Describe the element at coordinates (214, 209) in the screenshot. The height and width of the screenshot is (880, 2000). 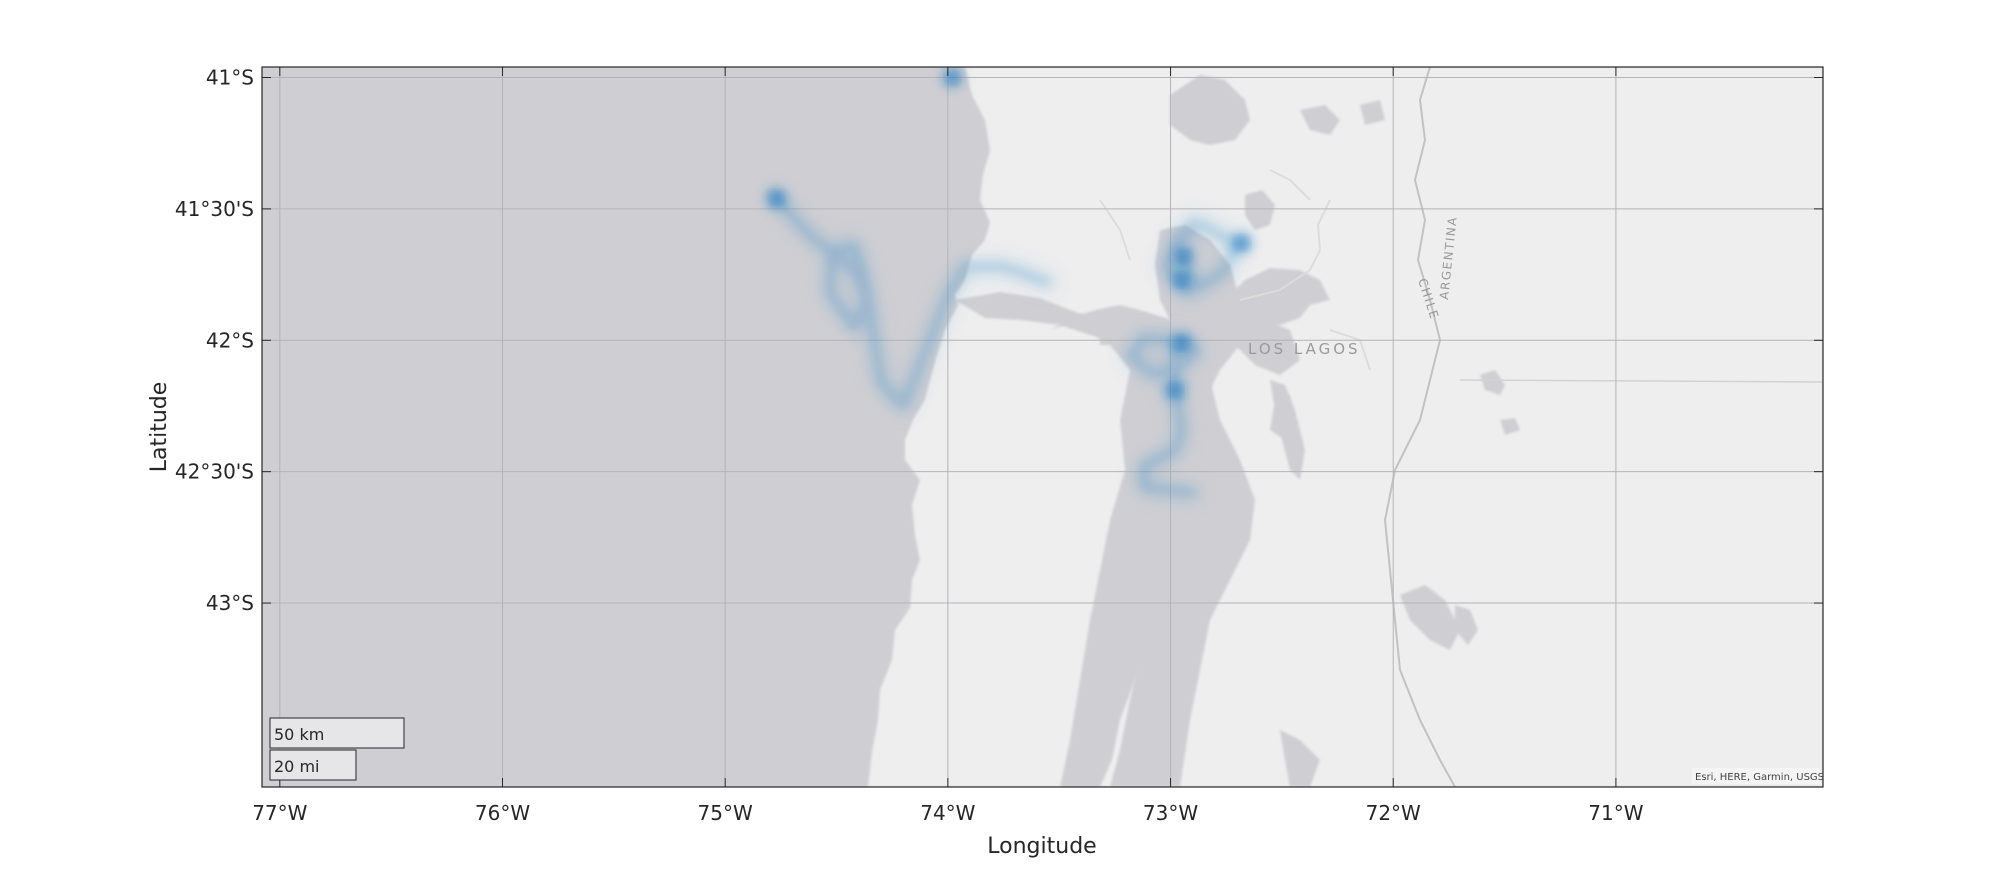
I see `y-tick-label-1: 41°30'S` at that location.